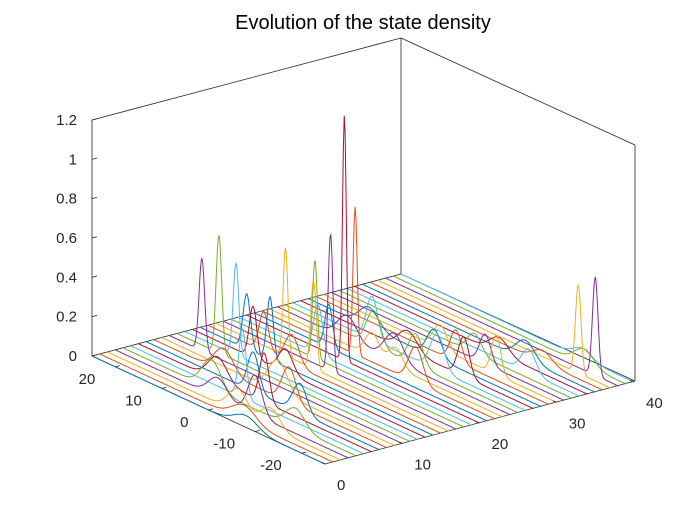  What do you see at coordinates (184, 422) in the screenshot?
I see `state-tick-label-2: 0` at bounding box center [184, 422].